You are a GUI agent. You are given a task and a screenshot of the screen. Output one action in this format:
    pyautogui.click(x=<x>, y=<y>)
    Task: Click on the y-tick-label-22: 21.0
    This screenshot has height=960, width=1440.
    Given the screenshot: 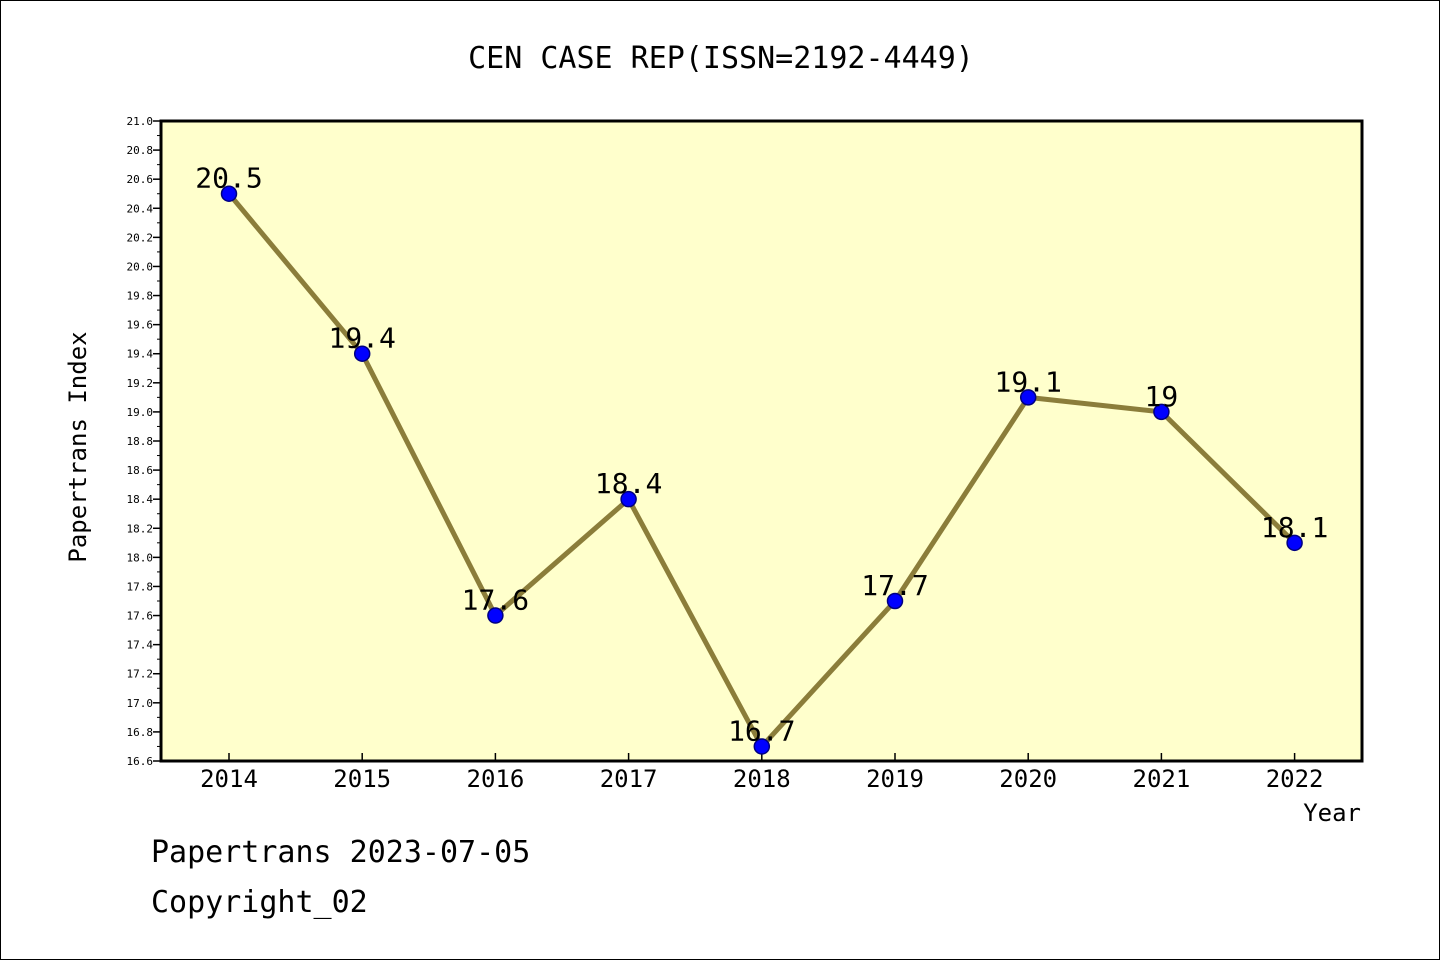 What is the action you would take?
    pyautogui.click(x=140, y=121)
    